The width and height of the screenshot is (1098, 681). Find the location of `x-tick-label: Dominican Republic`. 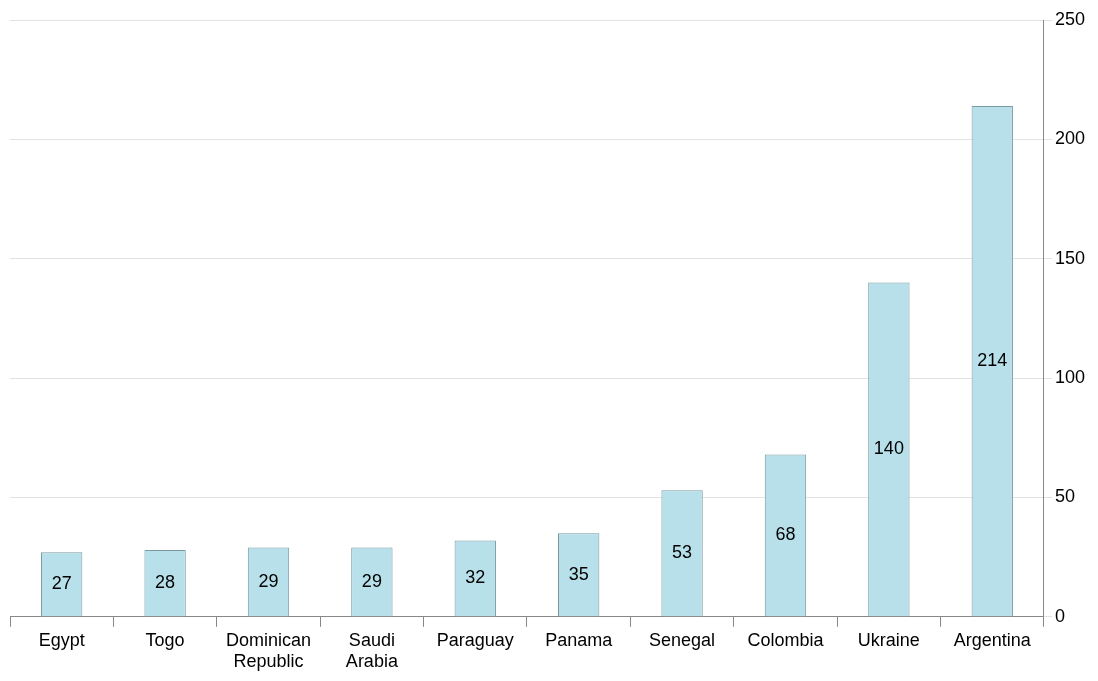

x-tick-label: Dominican Republic is located at coordinates (268, 650).